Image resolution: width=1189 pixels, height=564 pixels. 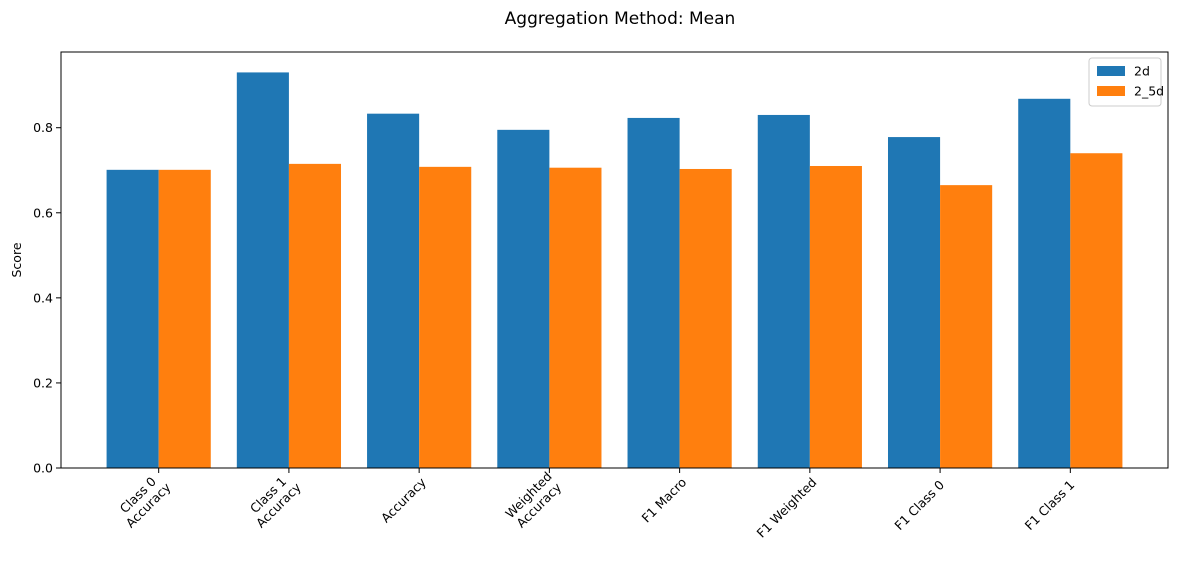 I want to click on x-tick-label-line: F1 Weighted, so click(x=787, y=508).